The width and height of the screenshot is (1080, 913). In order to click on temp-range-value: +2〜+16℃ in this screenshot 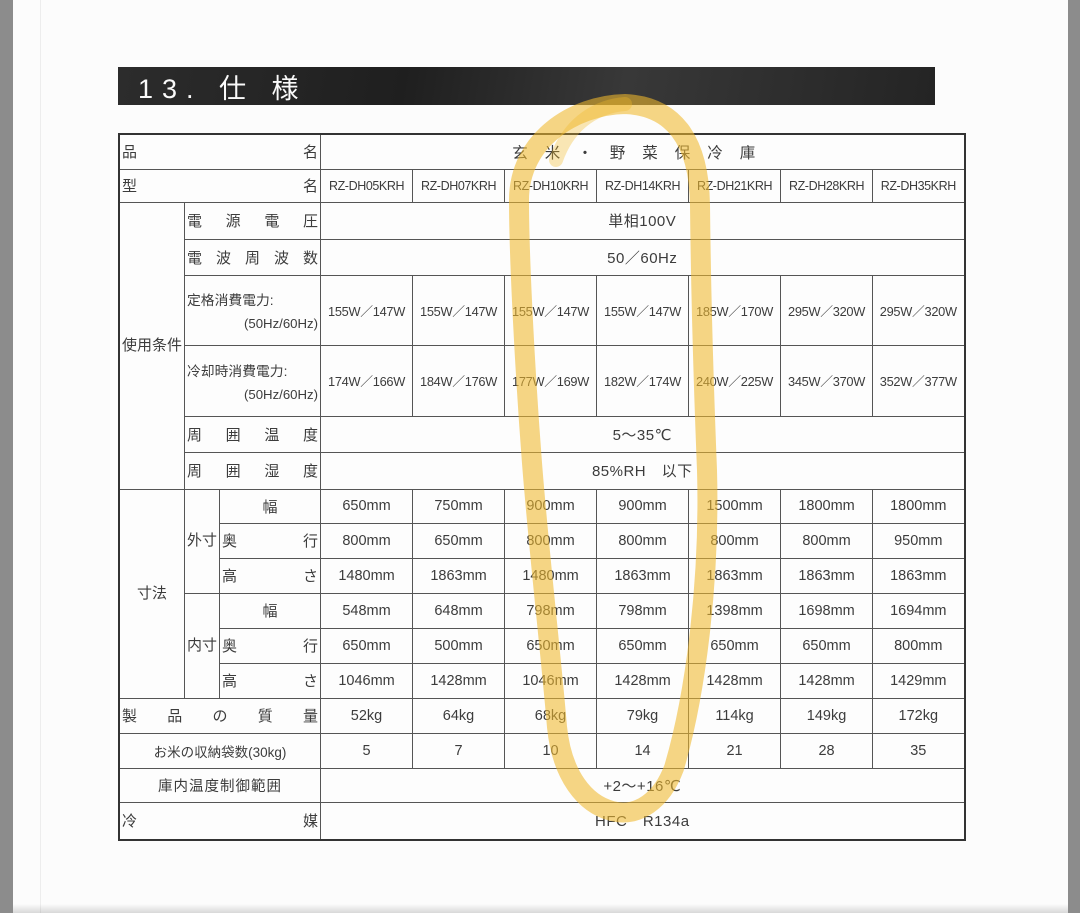, I will do `click(643, 785)`.